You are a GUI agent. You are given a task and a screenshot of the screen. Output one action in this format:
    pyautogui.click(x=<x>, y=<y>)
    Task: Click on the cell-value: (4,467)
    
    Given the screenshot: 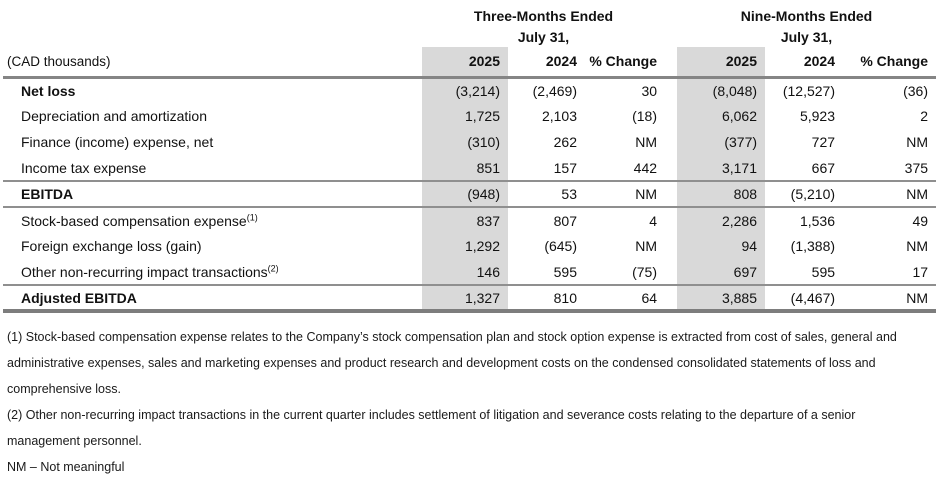 What is the action you would take?
    pyautogui.click(x=804, y=299)
    